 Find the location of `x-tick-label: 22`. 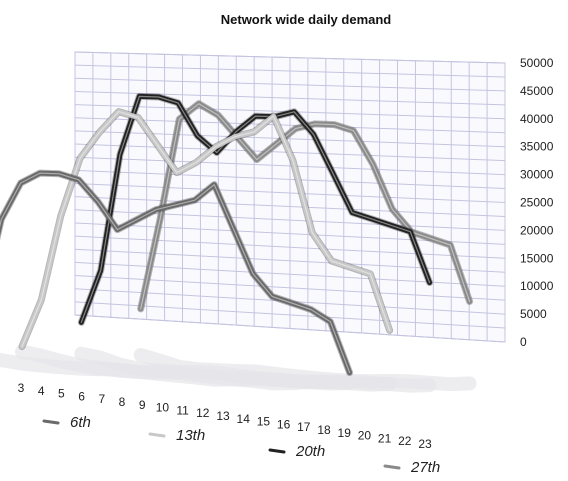

x-tick-label: 22 is located at coordinates (405, 441).